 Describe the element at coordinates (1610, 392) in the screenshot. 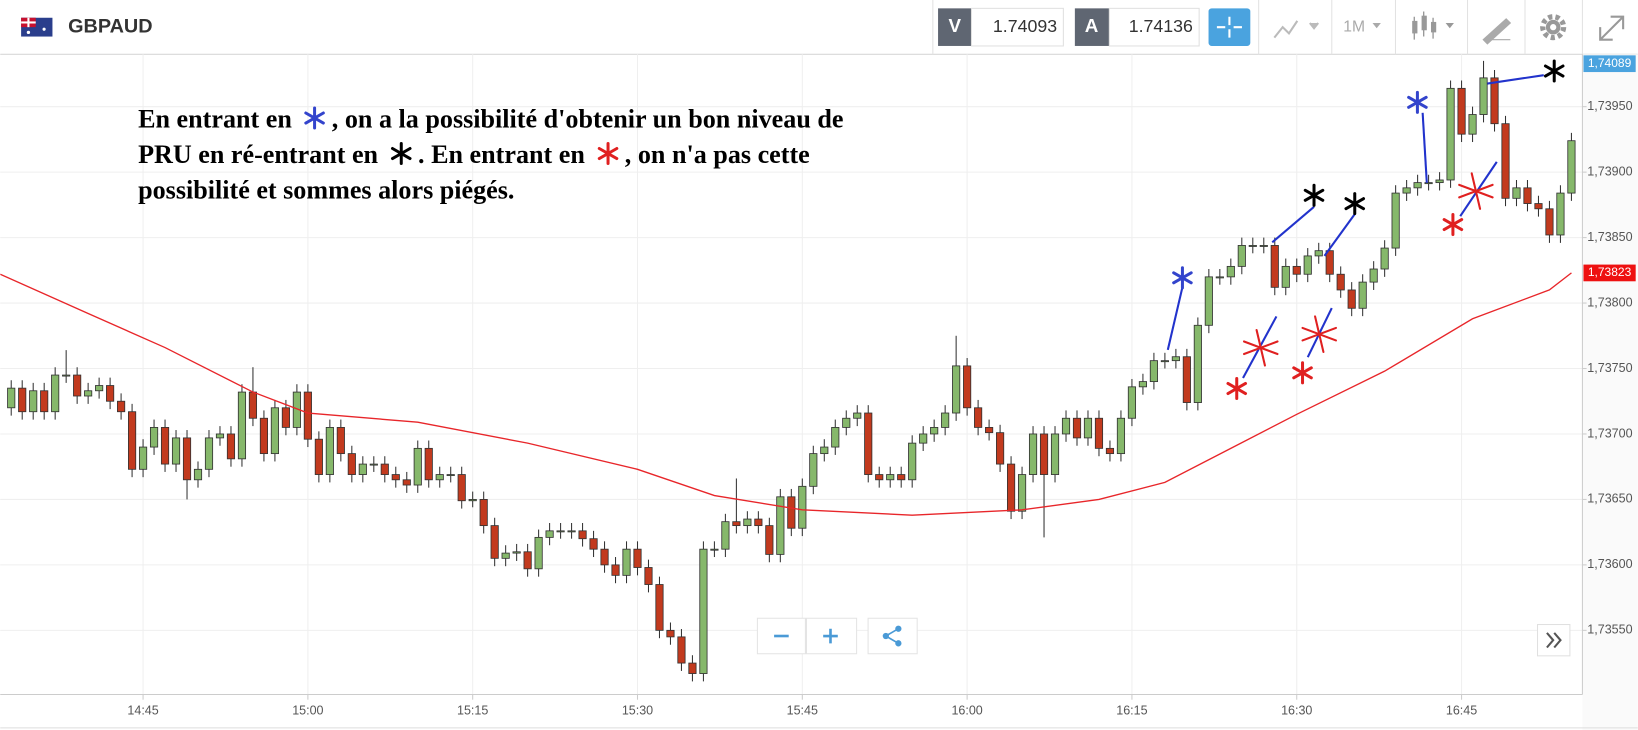

I see `y-axis-panel` at that location.